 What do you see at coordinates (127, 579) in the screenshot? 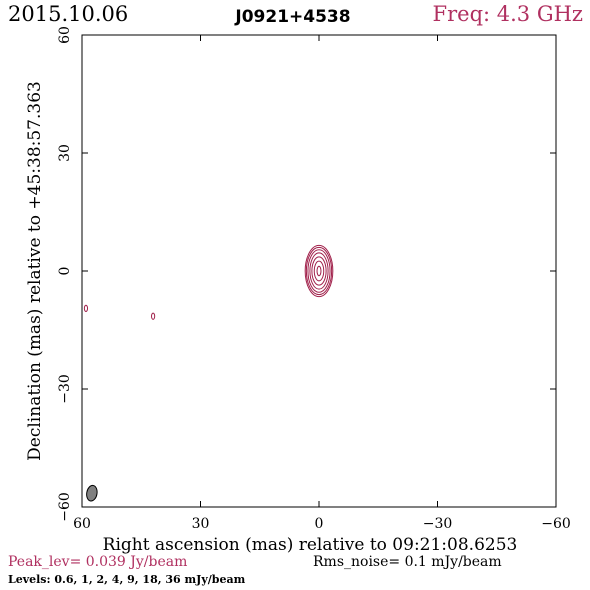
I see `contour-levels: Levels: 0.6, 1, 2, 4, 9, 18, 36 mJy/beam` at bounding box center [127, 579].